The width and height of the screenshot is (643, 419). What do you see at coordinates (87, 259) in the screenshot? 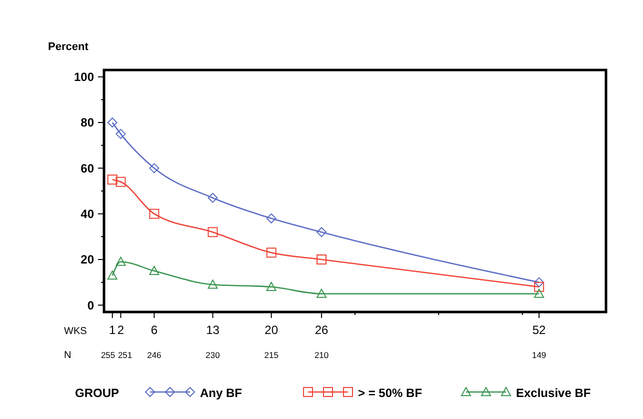
I see `y-tick-label: 20` at bounding box center [87, 259].